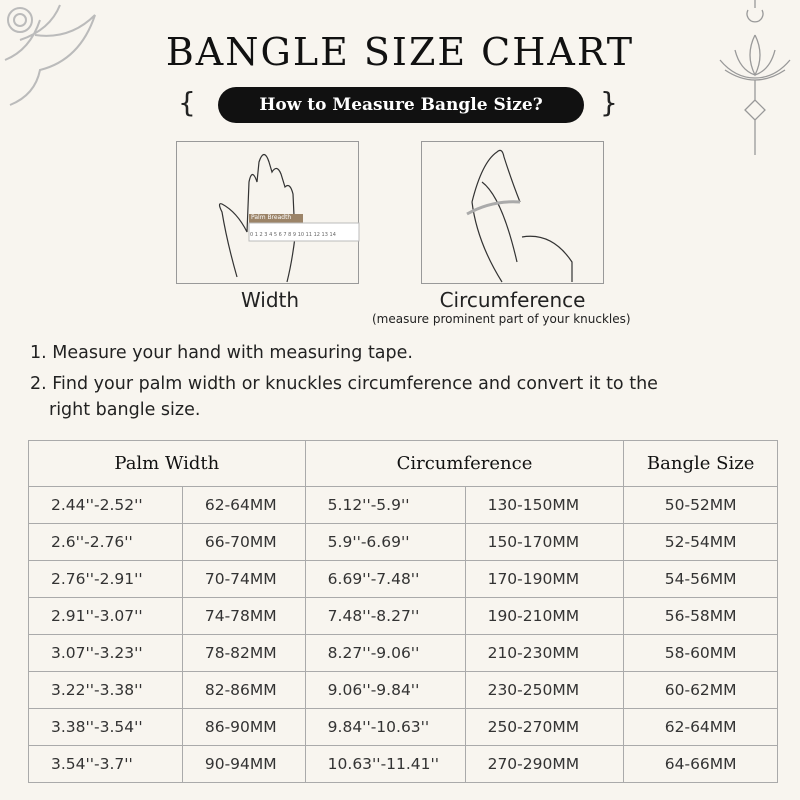 The height and width of the screenshot is (800, 800). What do you see at coordinates (385, 653) in the screenshot?
I see `circumference-inch-cell: 8.27''-9.06''` at bounding box center [385, 653].